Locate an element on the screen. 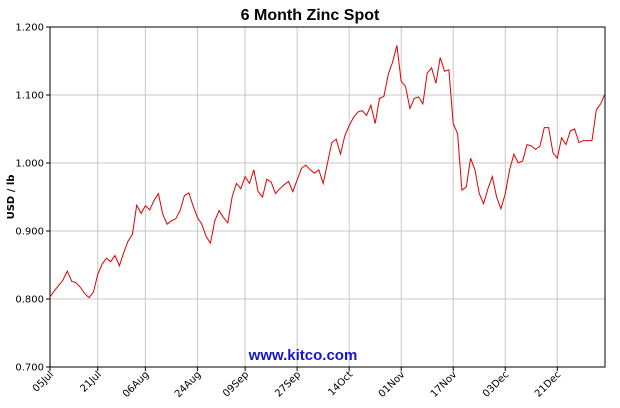 The image size is (620, 408). x-tick-label: 14Oct is located at coordinates (340, 383).